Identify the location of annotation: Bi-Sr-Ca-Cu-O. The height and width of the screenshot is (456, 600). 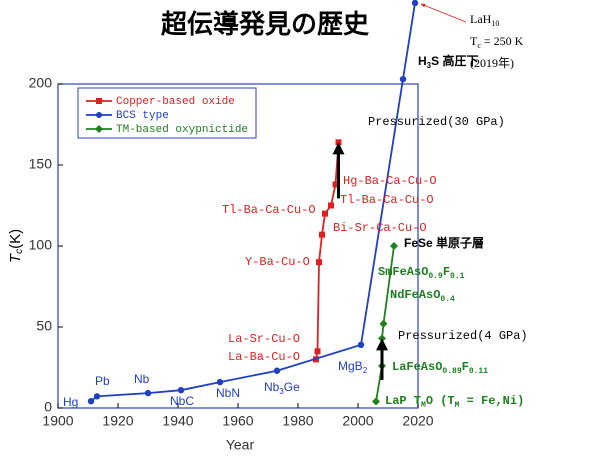
(380, 228).